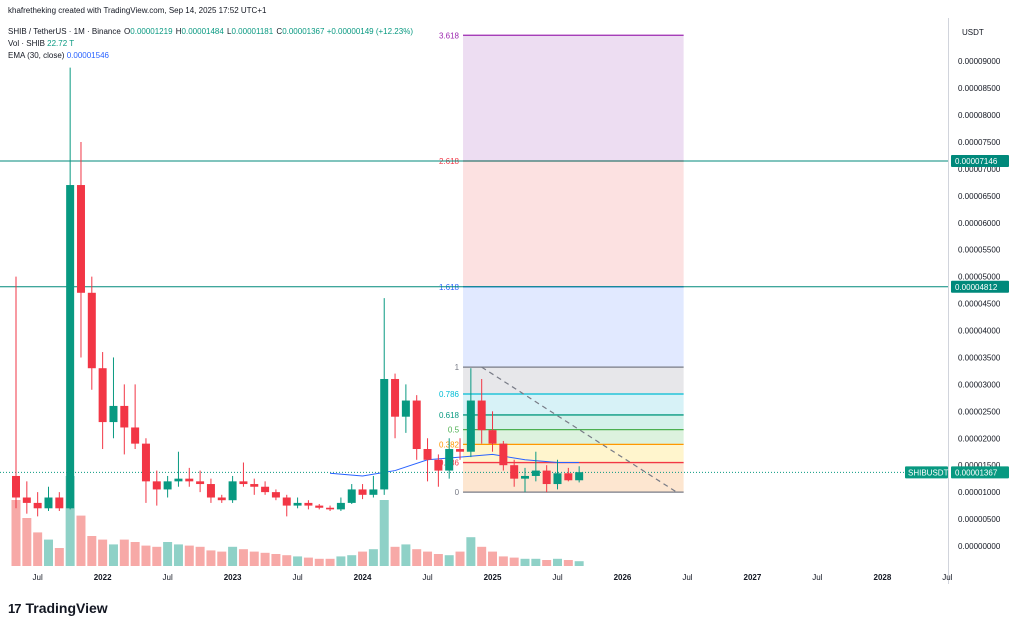 Image resolution: width=1024 pixels, height=633 pixels. Describe the element at coordinates (449, 415) in the screenshot. I see `fib-level-label: 0.618` at that location.